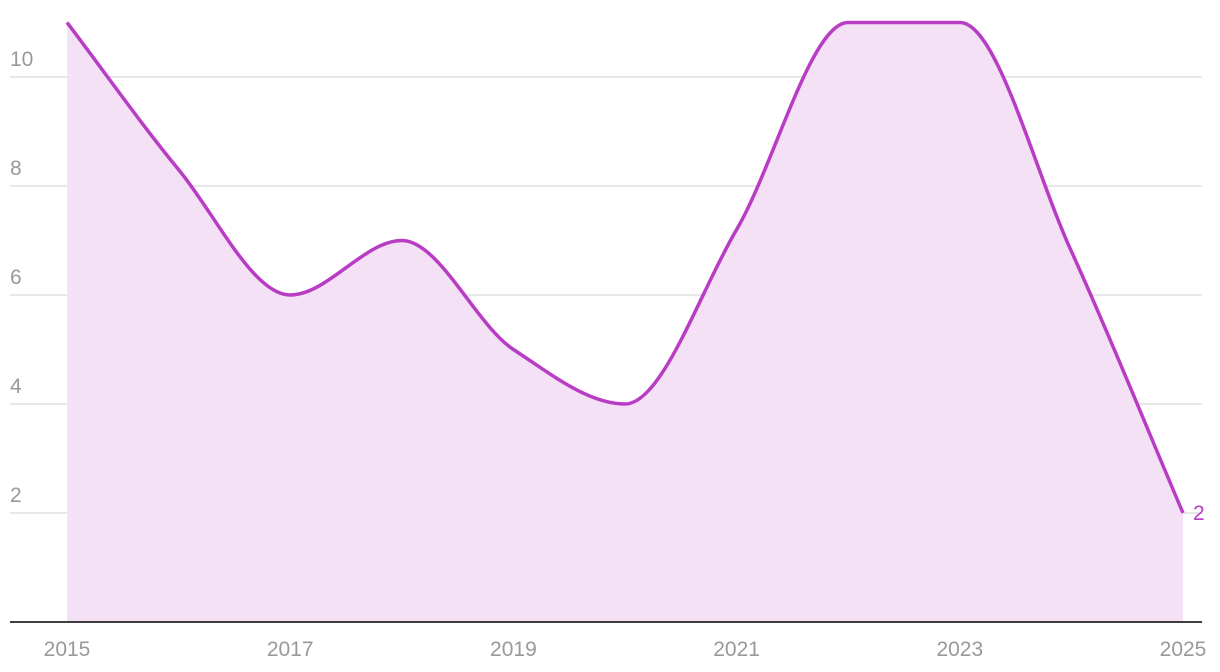  I want to click on y-tick-label: 2, so click(16, 495).